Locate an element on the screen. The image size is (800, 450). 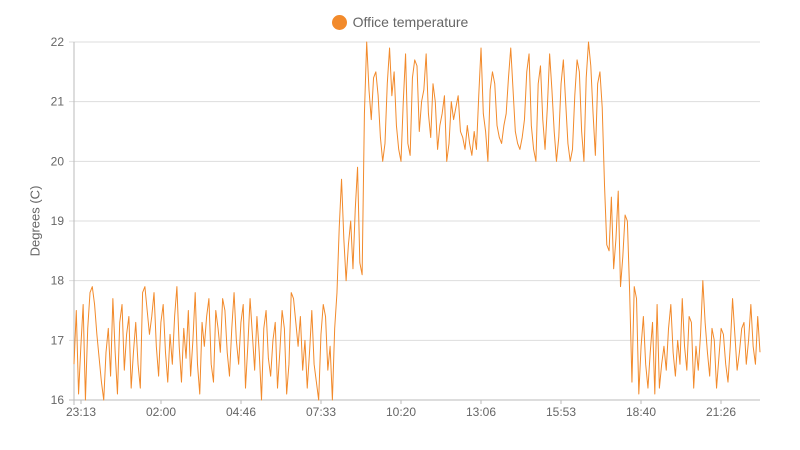
x-tick-label: 07:33 is located at coordinates (321, 412).